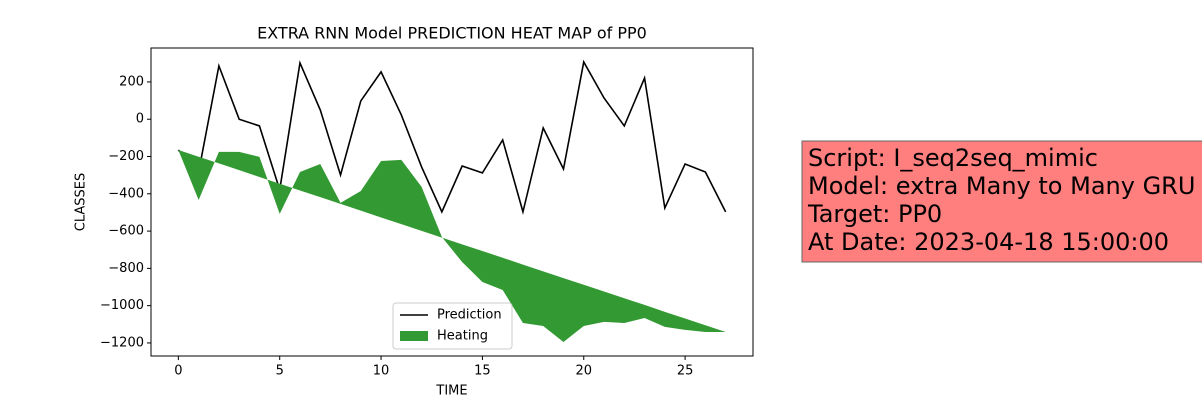  What do you see at coordinates (988, 242) in the screenshot?
I see `annotation-line: At Date: 2023-04-18 15:00:00` at bounding box center [988, 242].